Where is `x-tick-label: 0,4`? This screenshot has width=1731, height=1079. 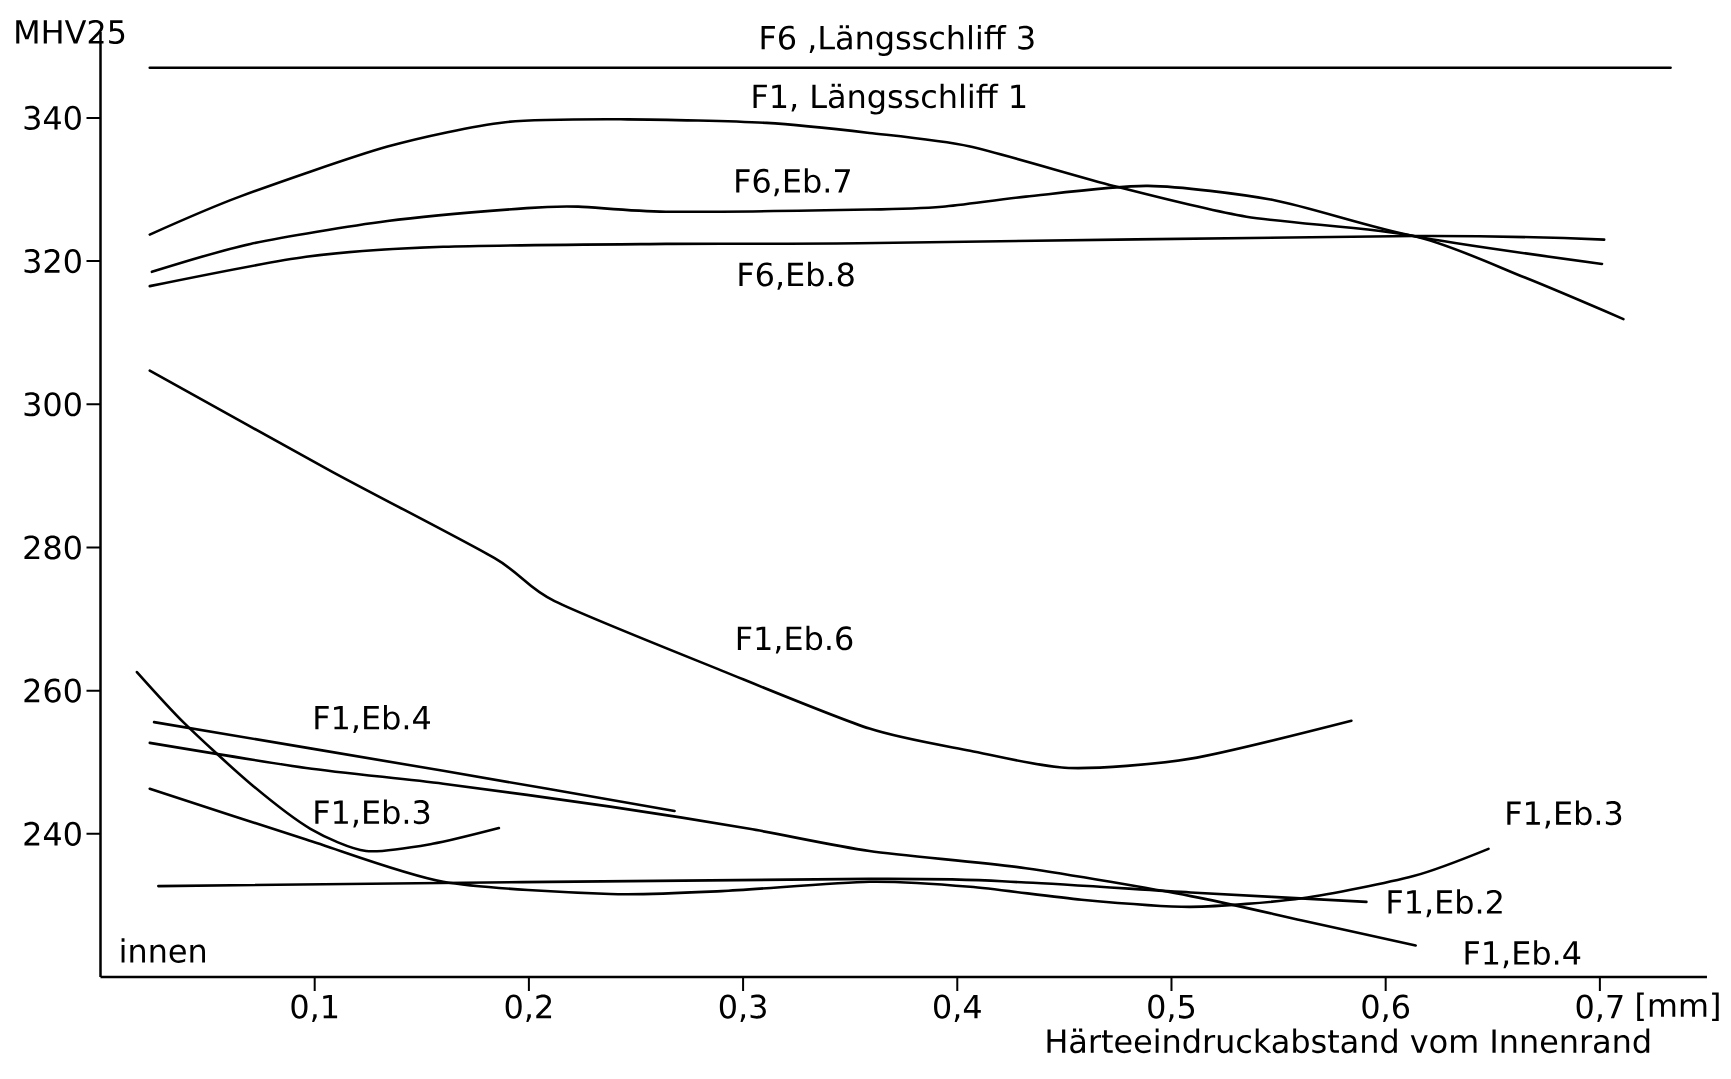 x-tick-label: 0,4 is located at coordinates (957, 1008).